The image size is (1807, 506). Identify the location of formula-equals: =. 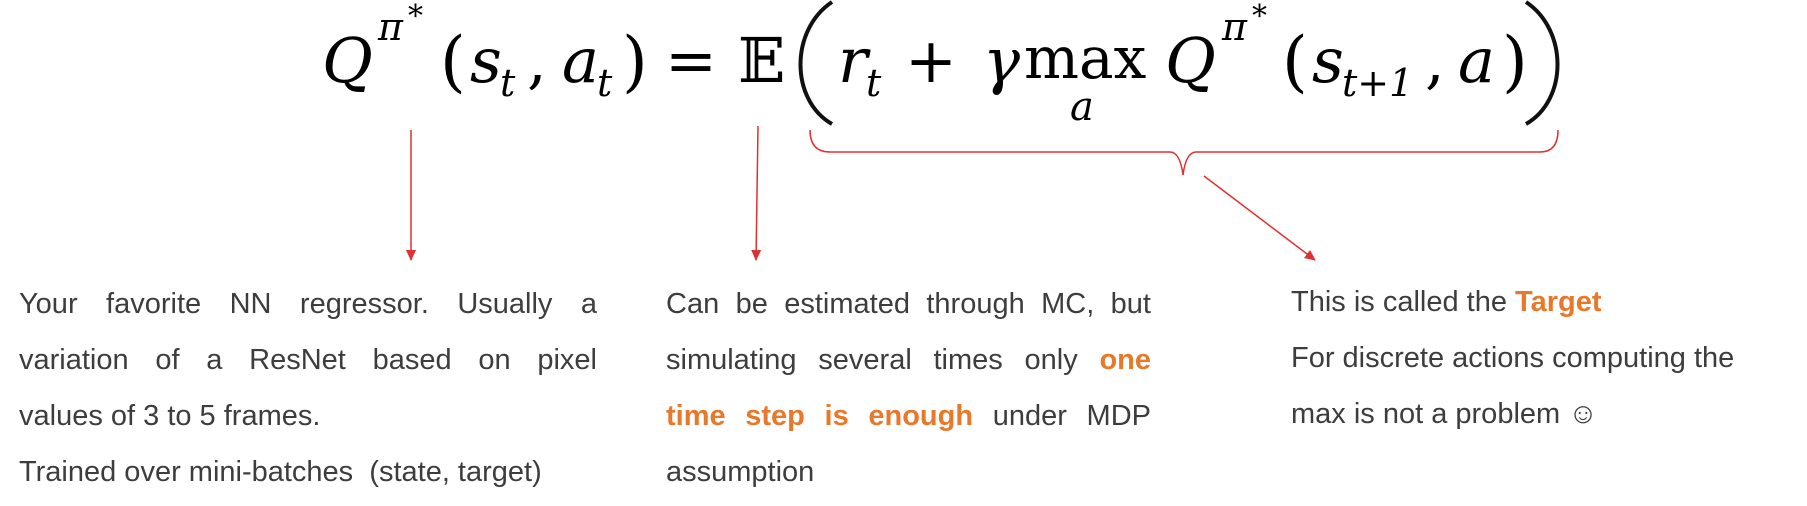
(691, 60).